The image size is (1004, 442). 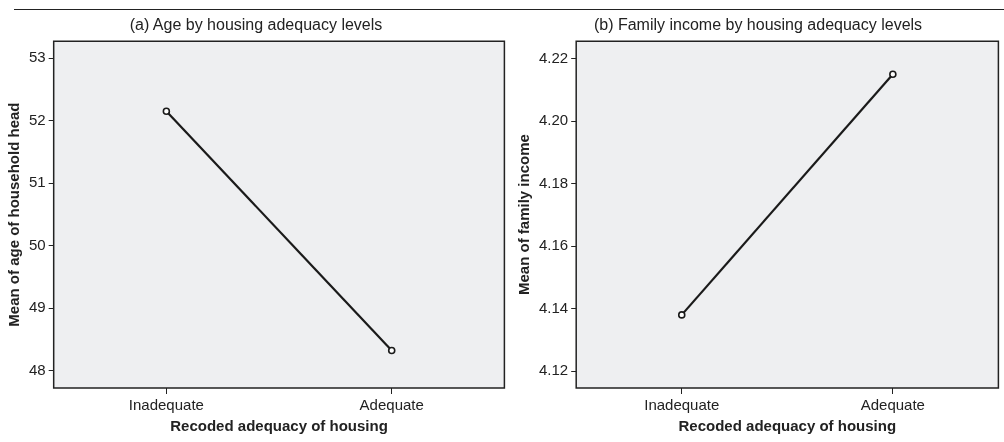 I want to click on y-tick-label: 4.22, so click(x=553, y=57).